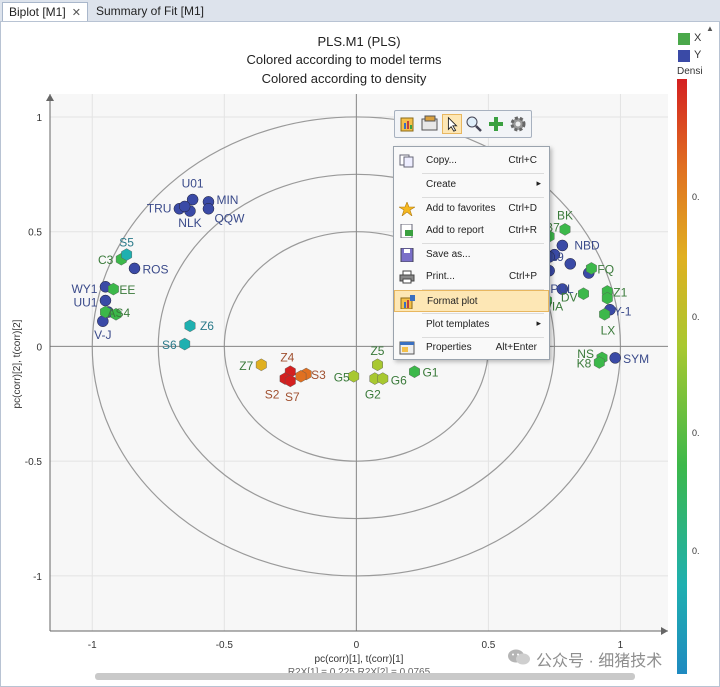  Describe the element at coordinates (227, 200) in the screenshot. I see `point-label: MIN` at that location.